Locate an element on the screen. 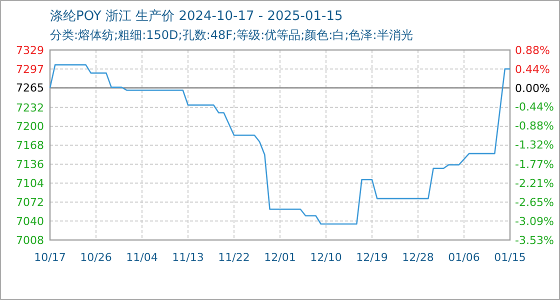 The height and width of the screenshot is (300, 560). x-tick-label: 12/01 is located at coordinates (280, 257).